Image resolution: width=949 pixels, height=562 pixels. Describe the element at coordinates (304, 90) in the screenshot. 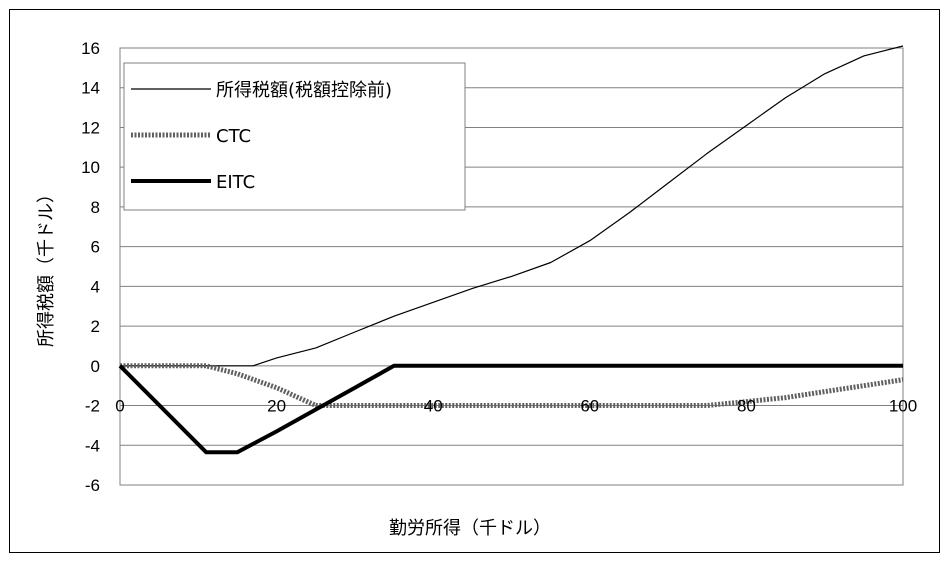

I see `legend-label-1: 所得税額(税額控除前)` at that location.